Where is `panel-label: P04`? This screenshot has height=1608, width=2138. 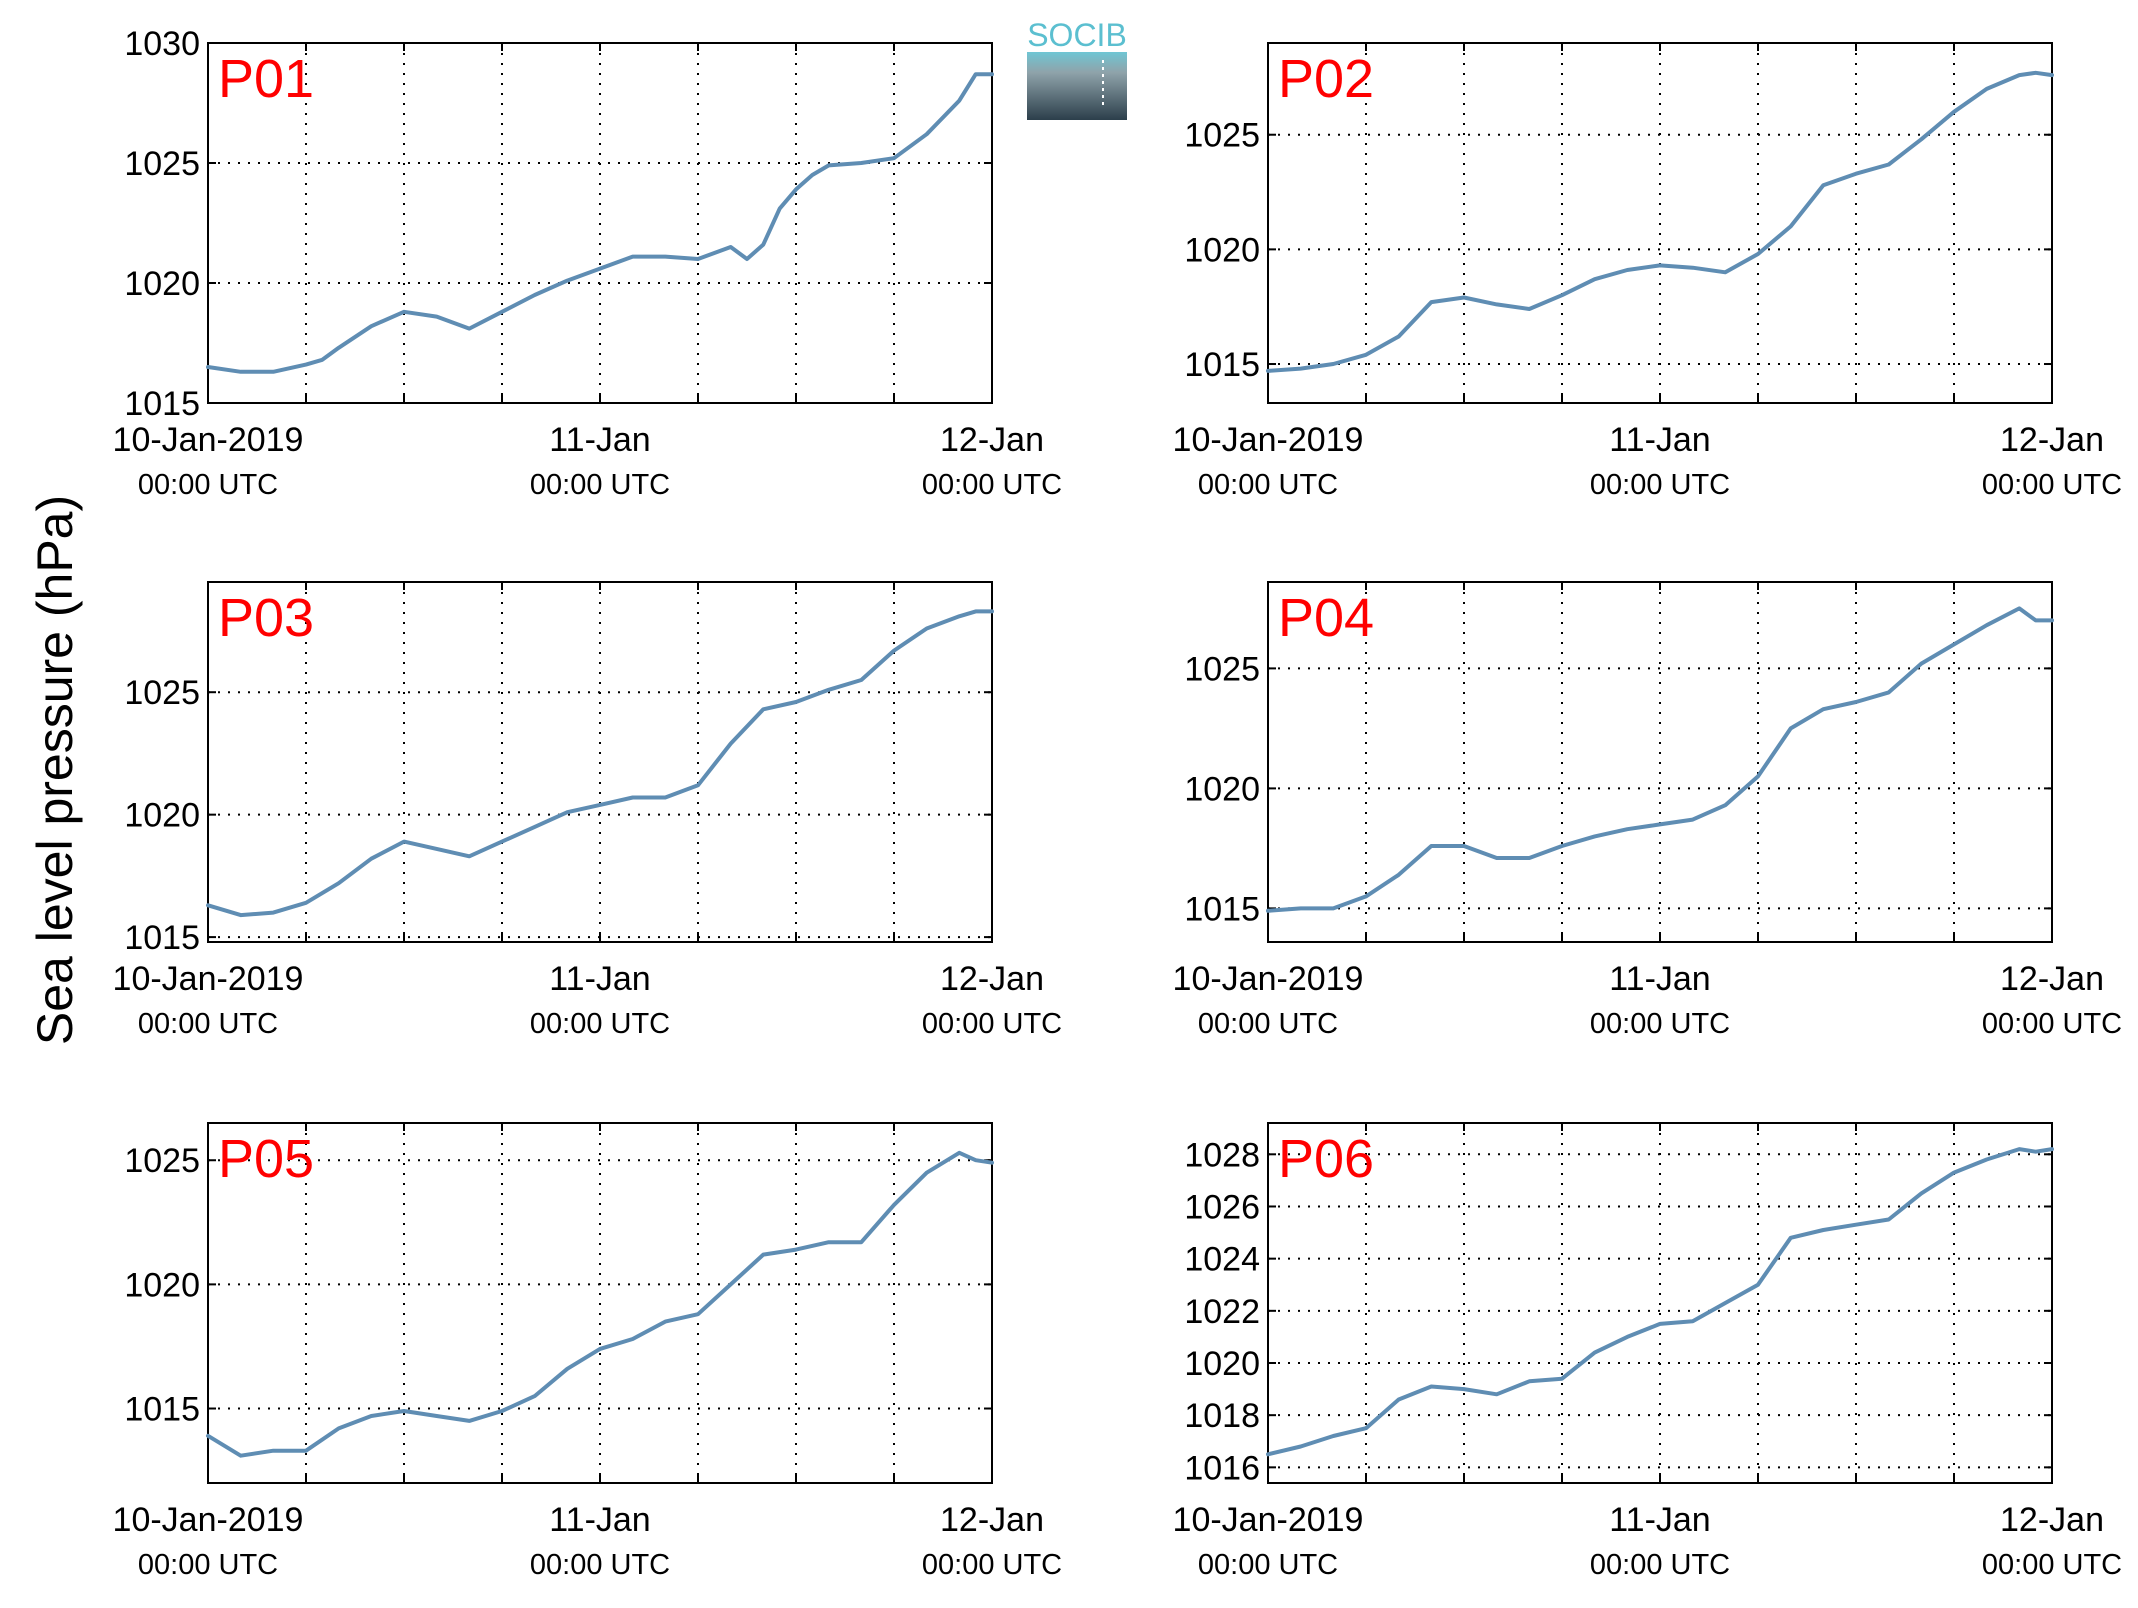 panel-label: P04 is located at coordinates (1326, 618).